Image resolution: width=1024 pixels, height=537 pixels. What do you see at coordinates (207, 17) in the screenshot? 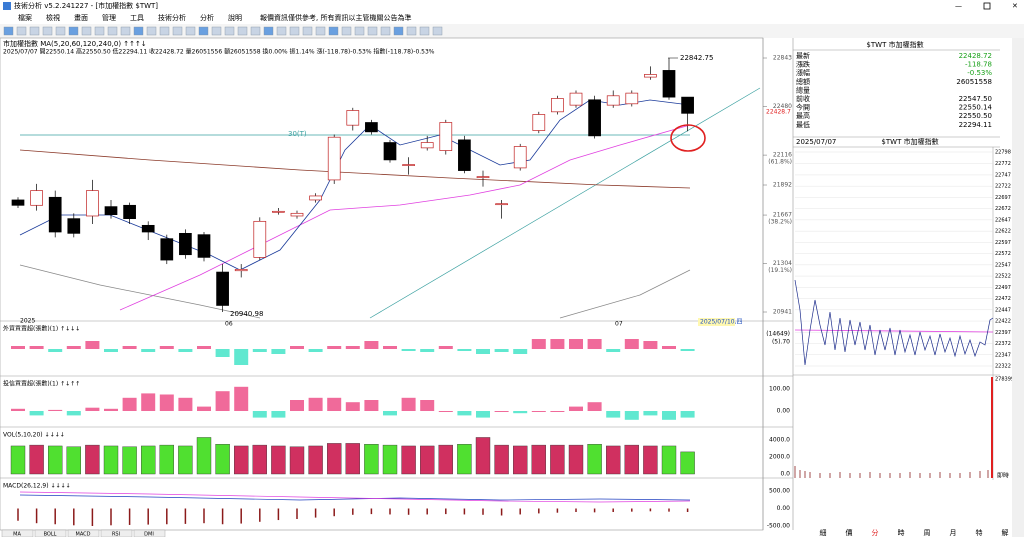
I see `menu-item: 分析` at bounding box center [207, 17].